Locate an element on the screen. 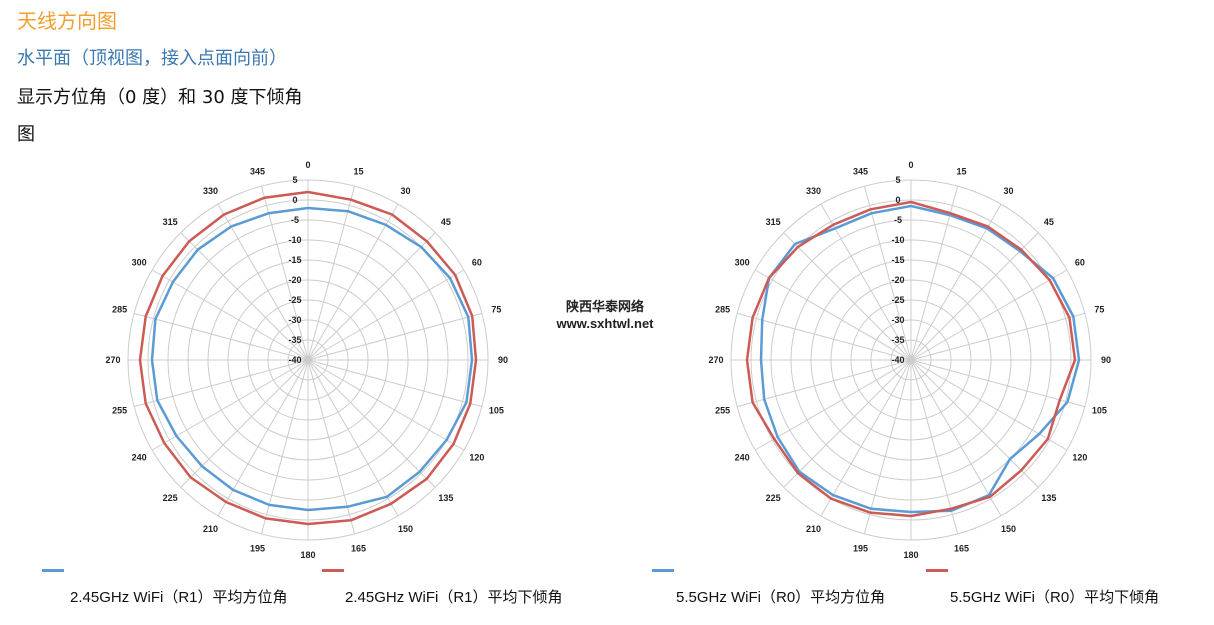 The width and height of the screenshot is (1214, 625). angle-tick-label: 195 is located at coordinates (860, 548).